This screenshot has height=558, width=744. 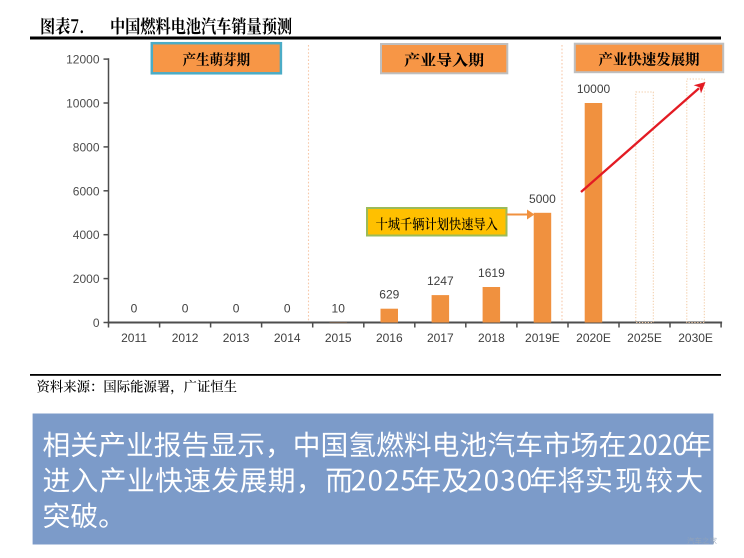 I want to click on svg-text: 2011, so click(x=134, y=338).